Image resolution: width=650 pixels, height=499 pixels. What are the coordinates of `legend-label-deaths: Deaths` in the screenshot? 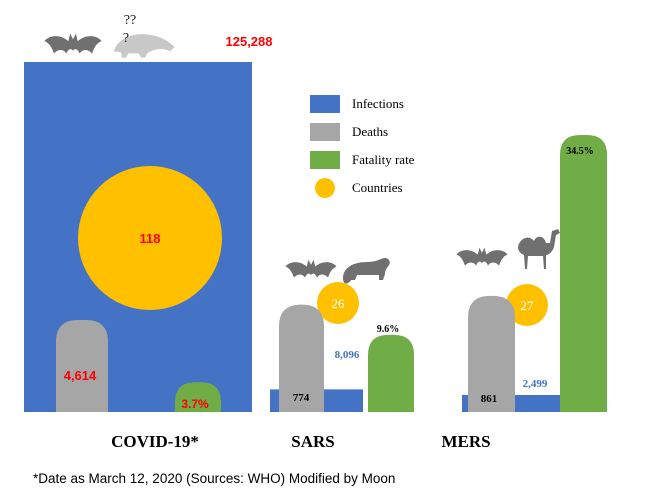 It's located at (370, 131).